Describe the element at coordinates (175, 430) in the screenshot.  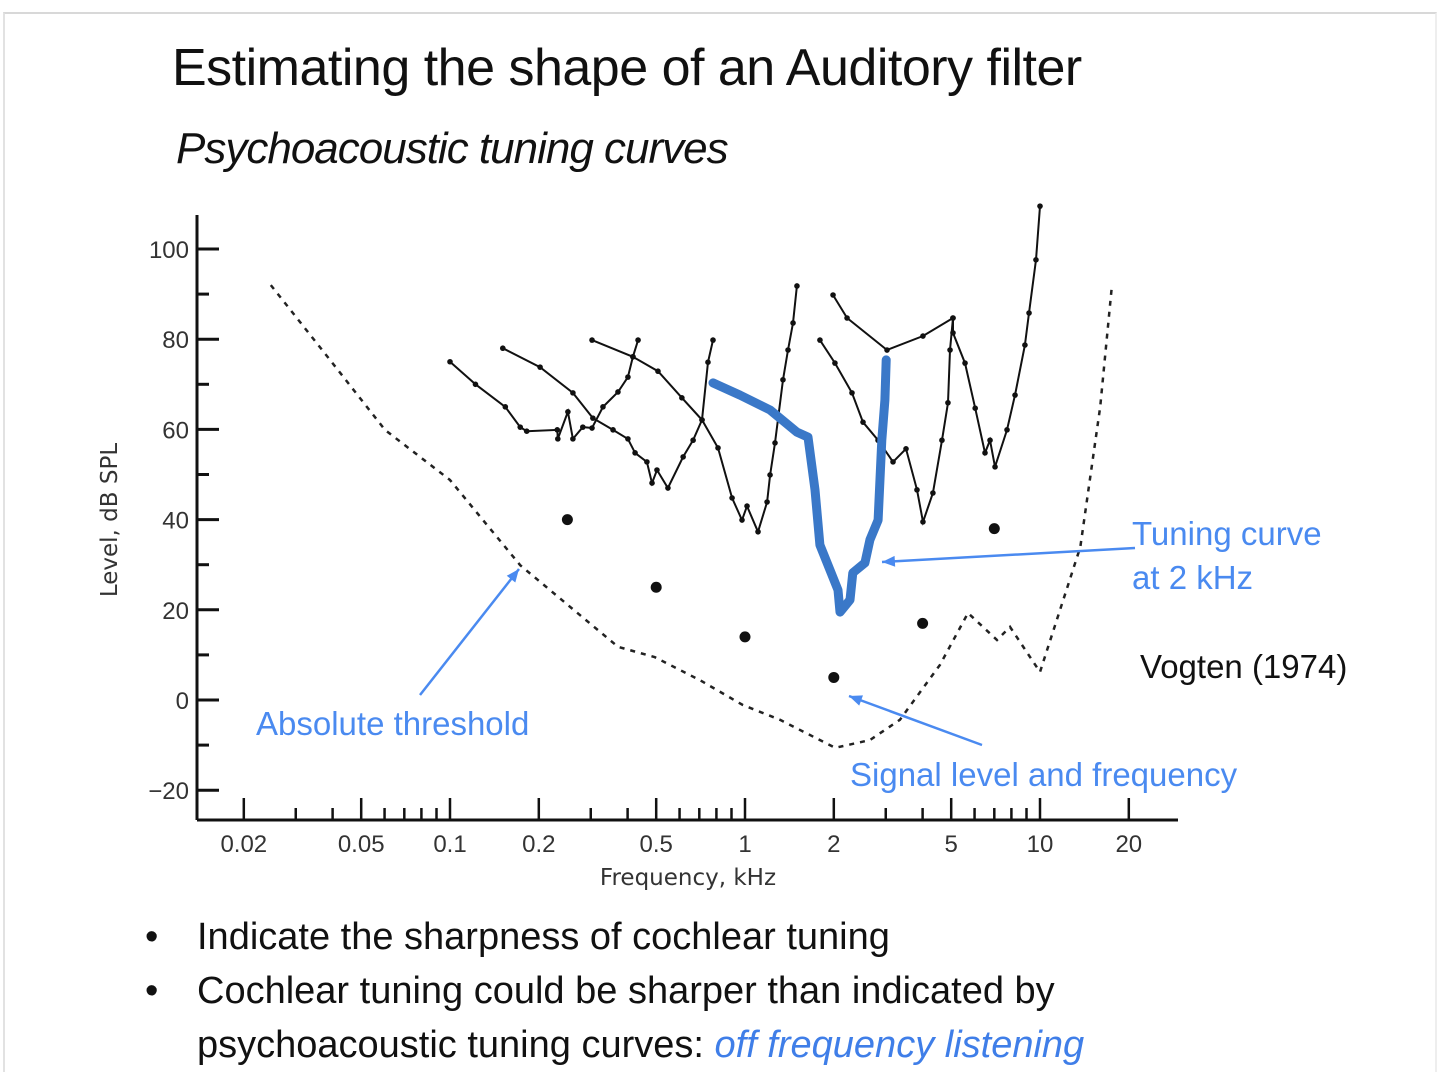
I see `y-tick-label: 60` at that location.